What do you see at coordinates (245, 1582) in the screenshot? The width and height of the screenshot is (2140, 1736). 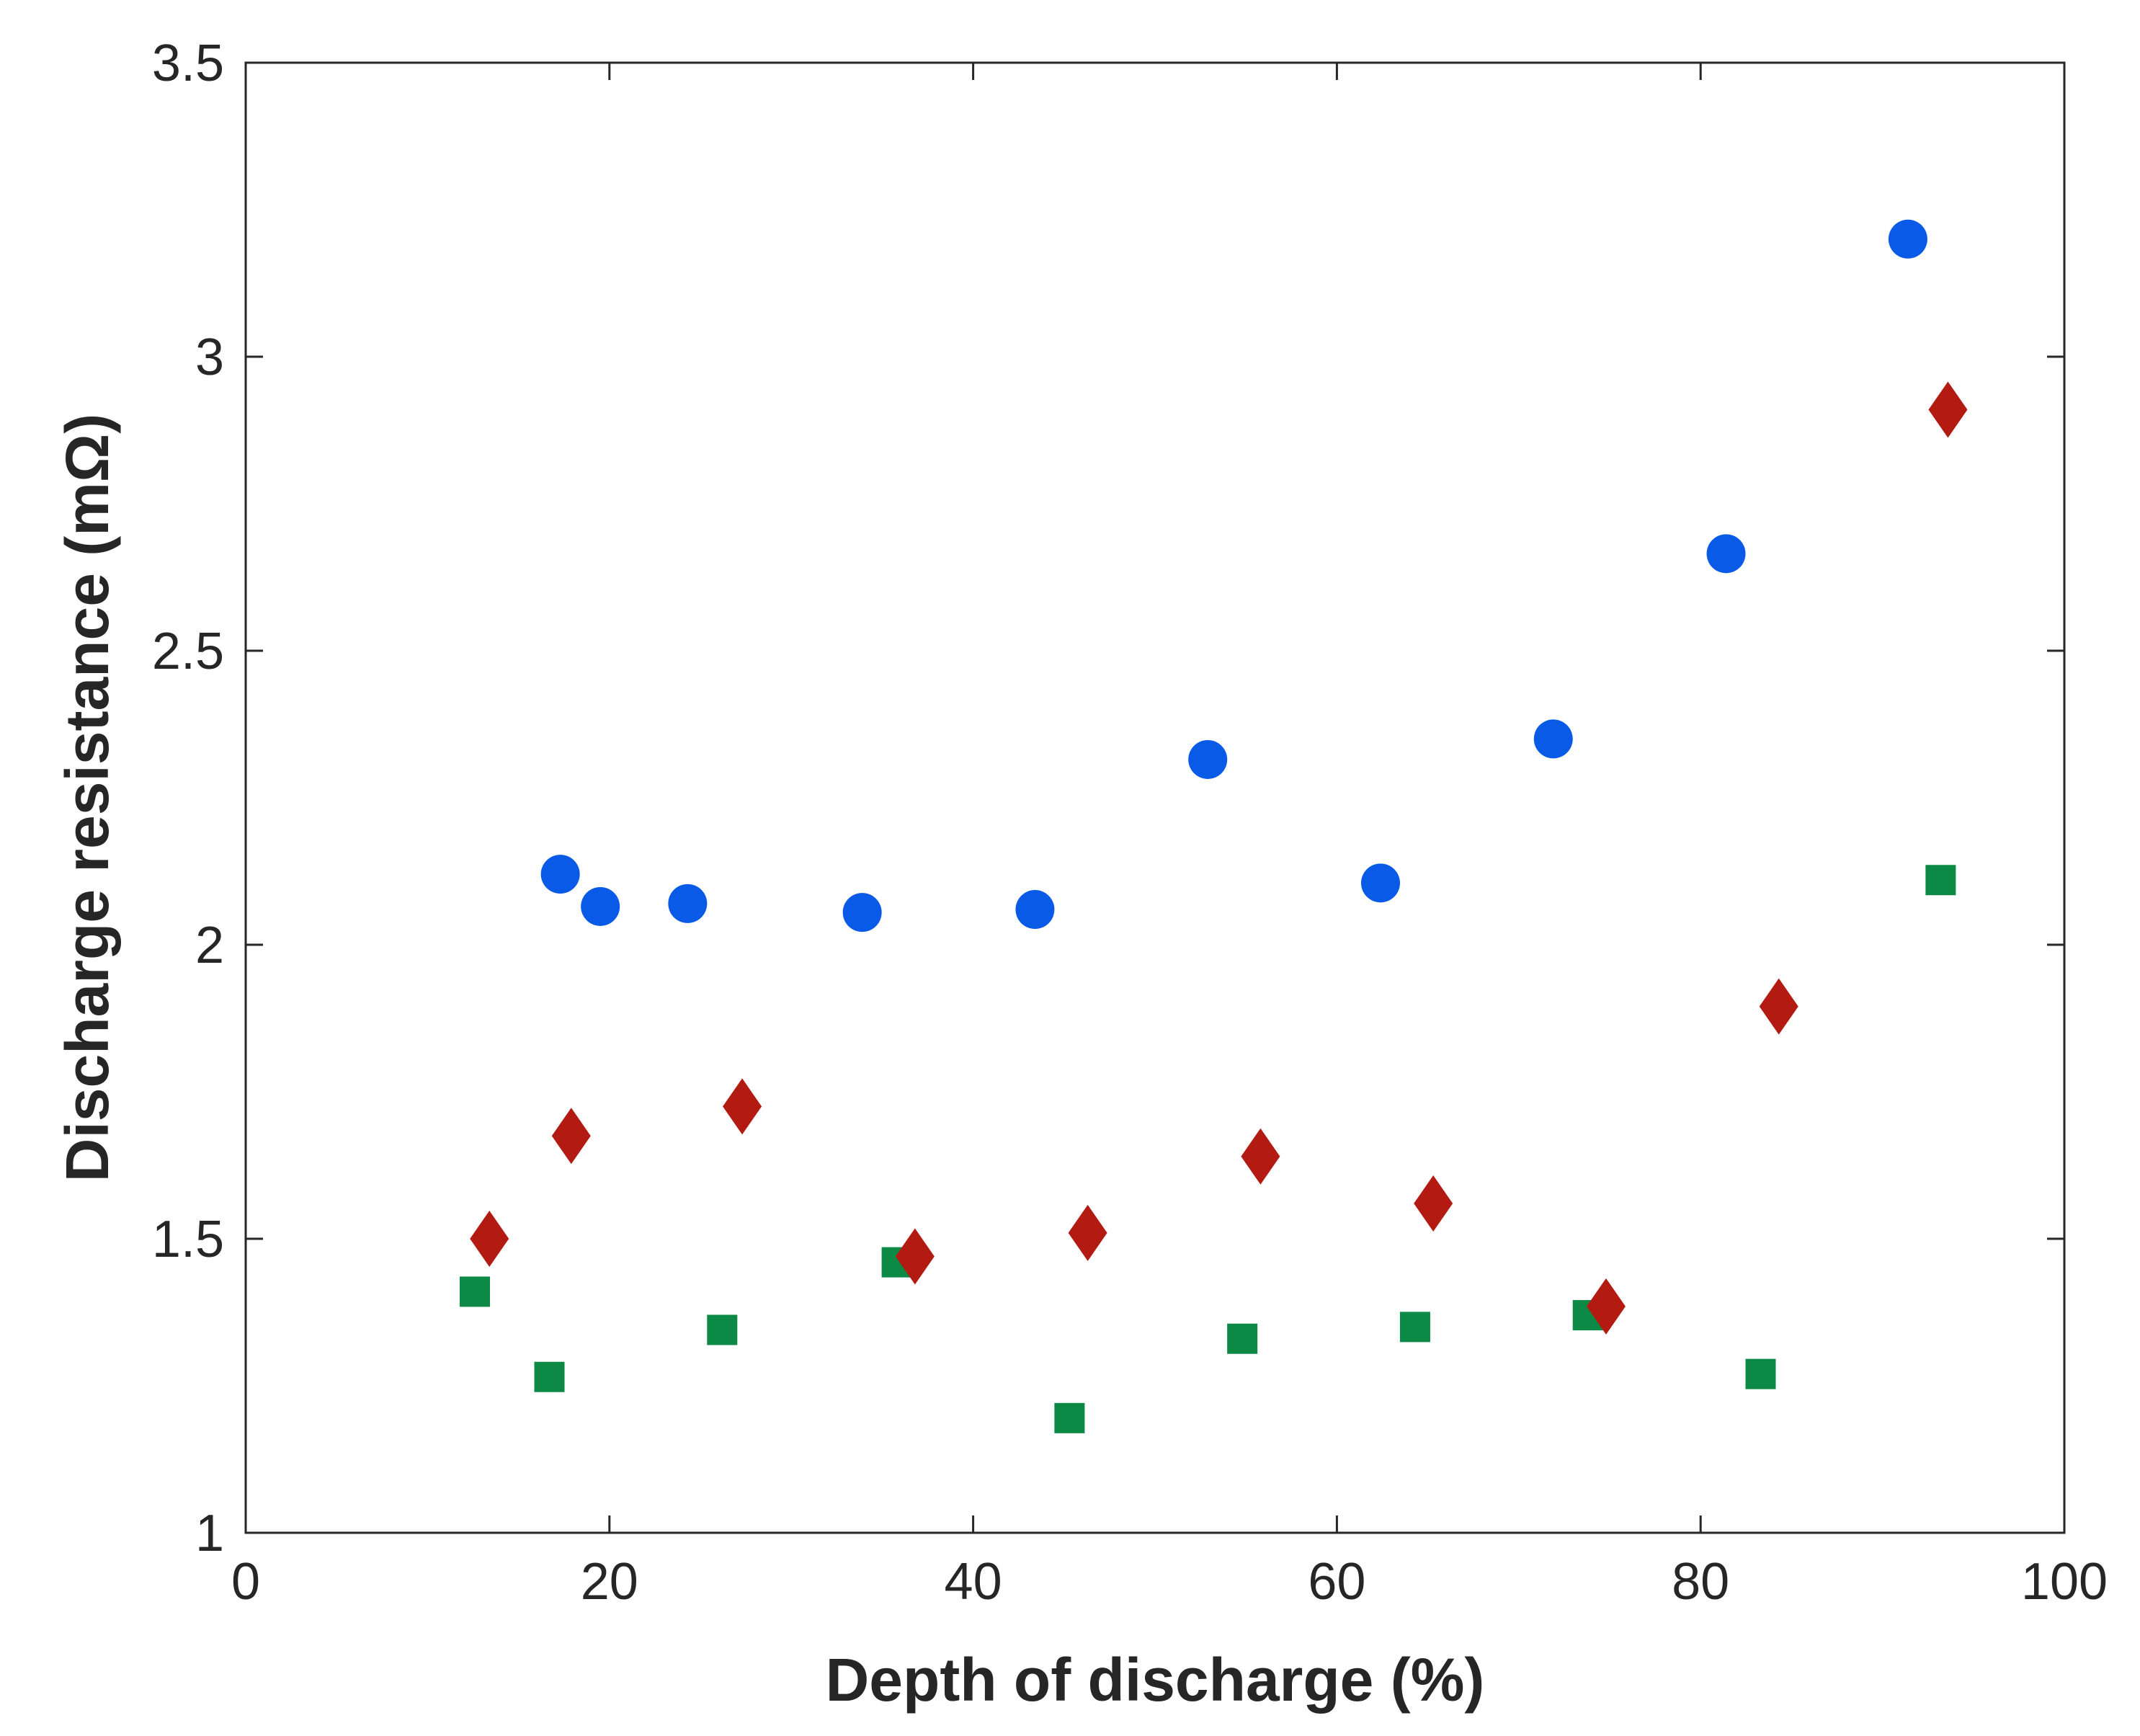 I see `x-tick-label: 0` at bounding box center [245, 1582].